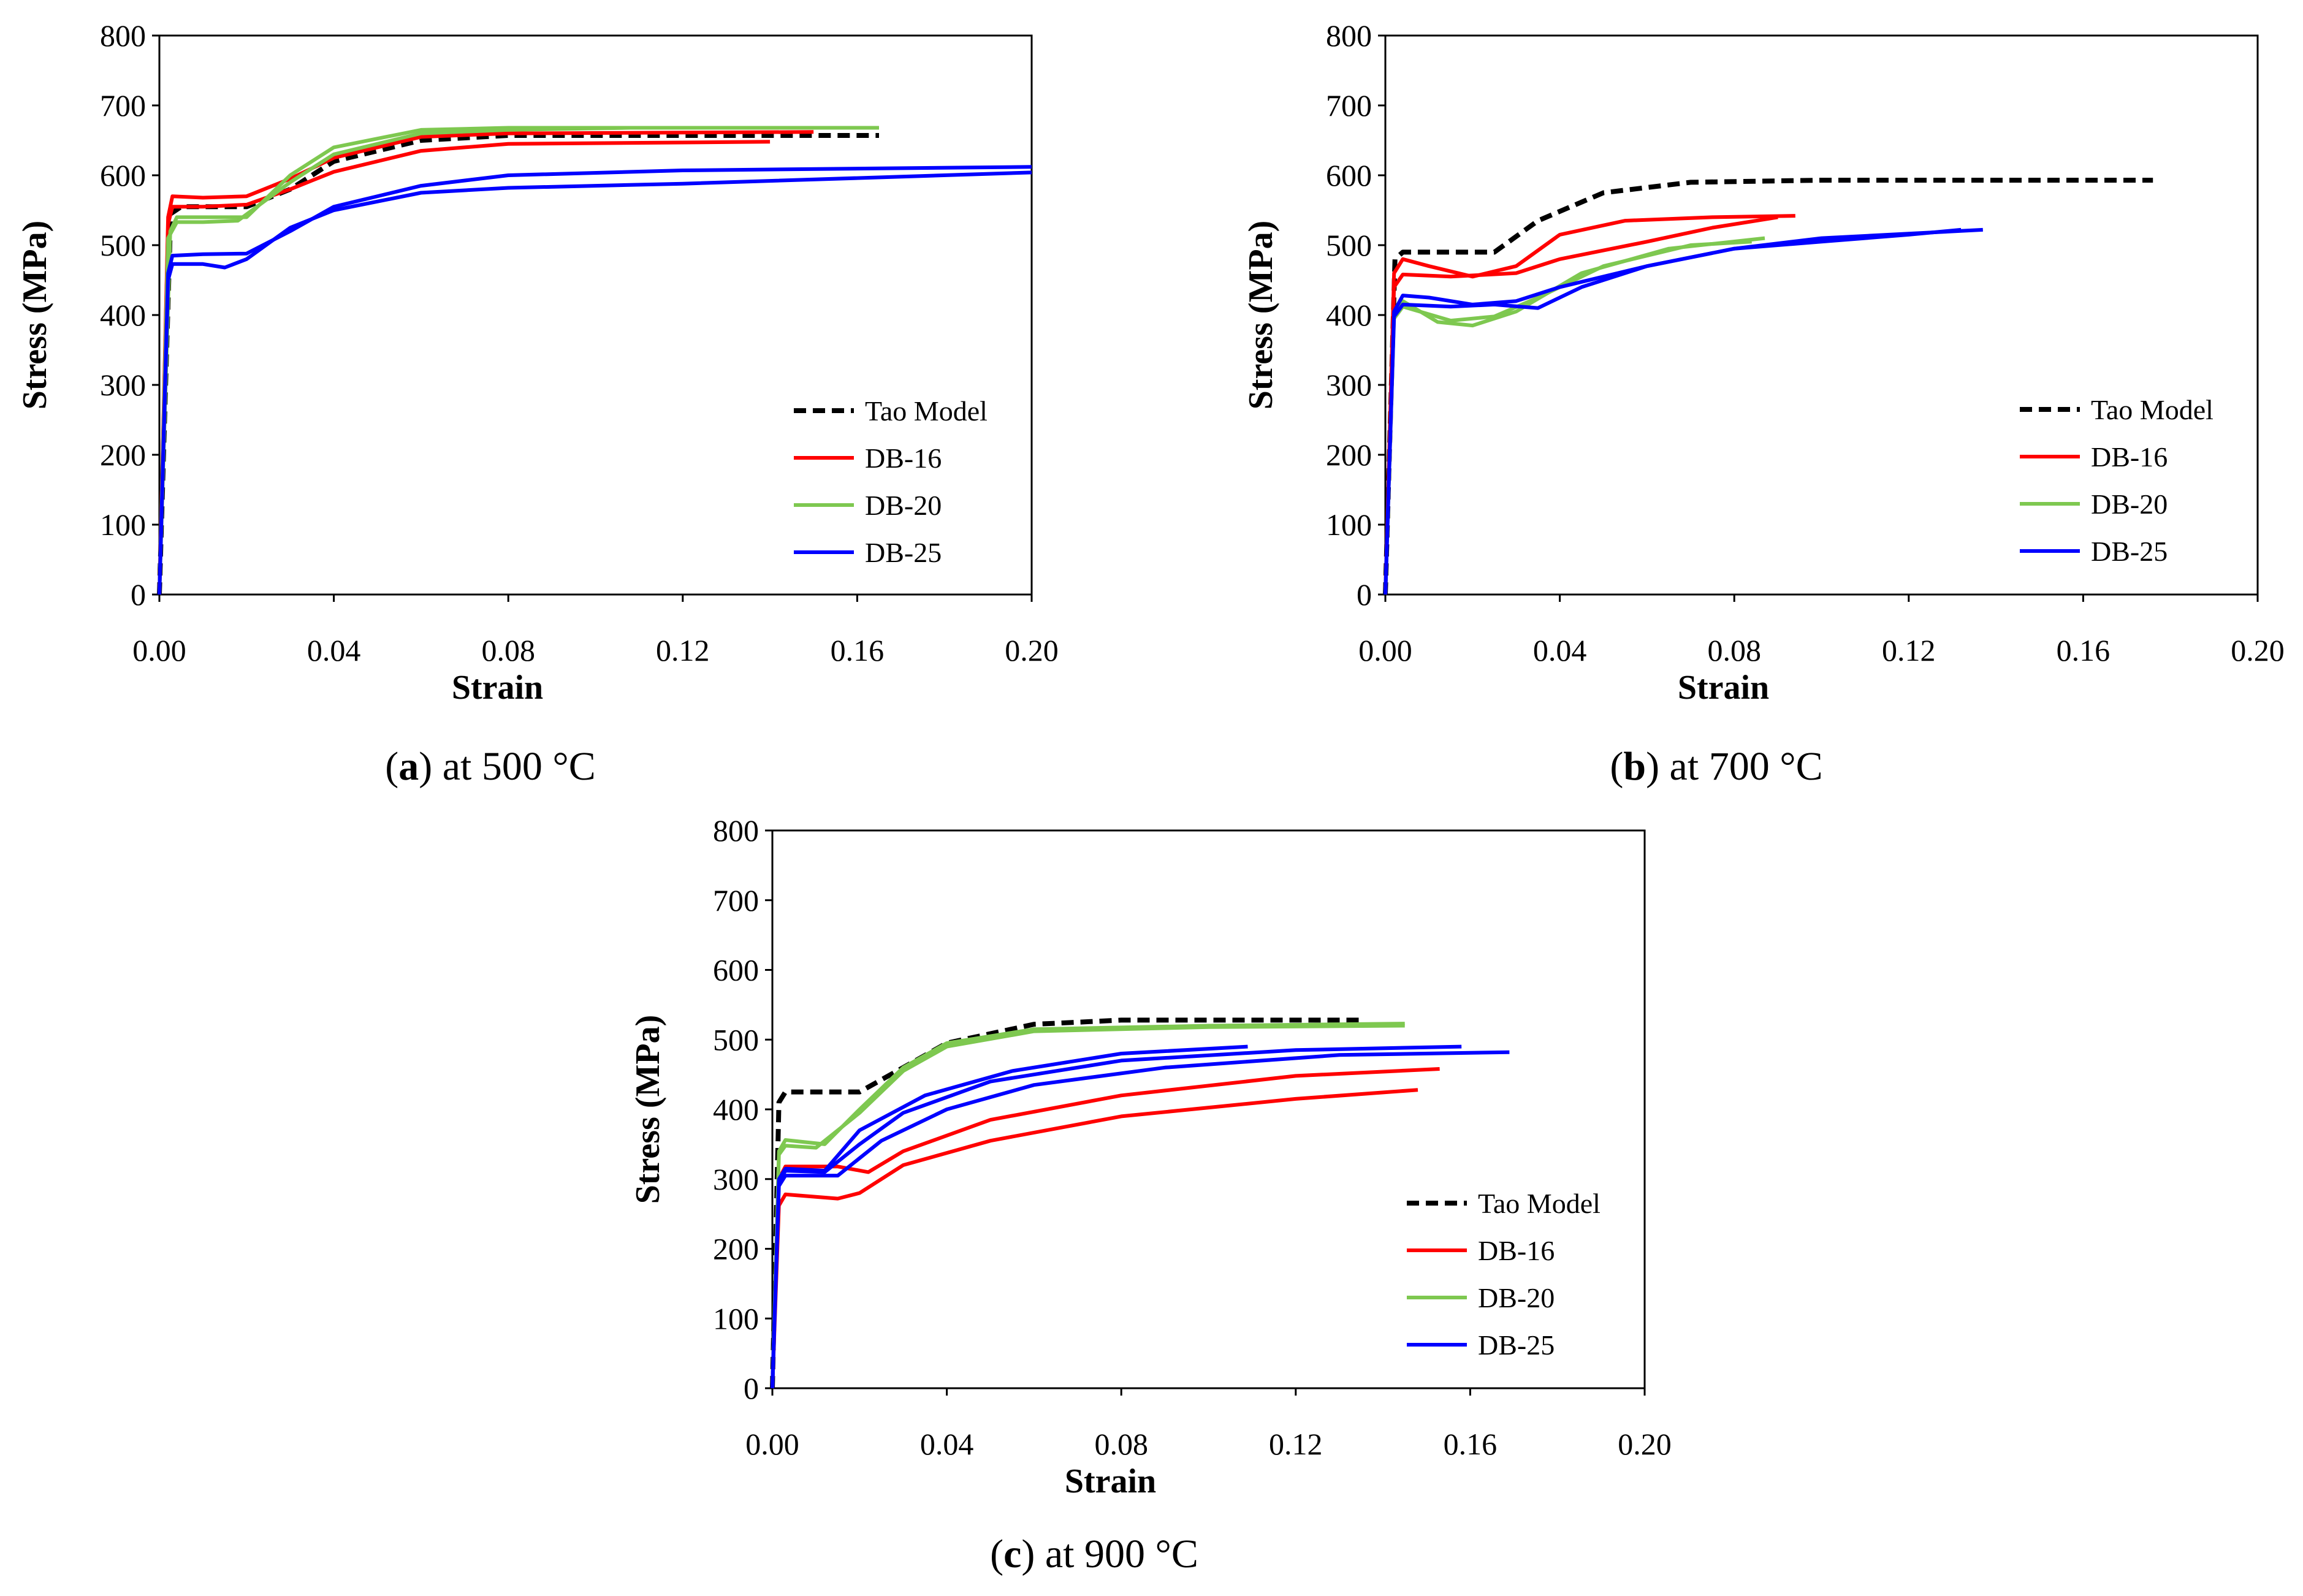 This screenshot has height=1596, width=2303. What do you see at coordinates (1094, 1554) in the screenshot?
I see `caption-c: (c) at 900 °C` at bounding box center [1094, 1554].